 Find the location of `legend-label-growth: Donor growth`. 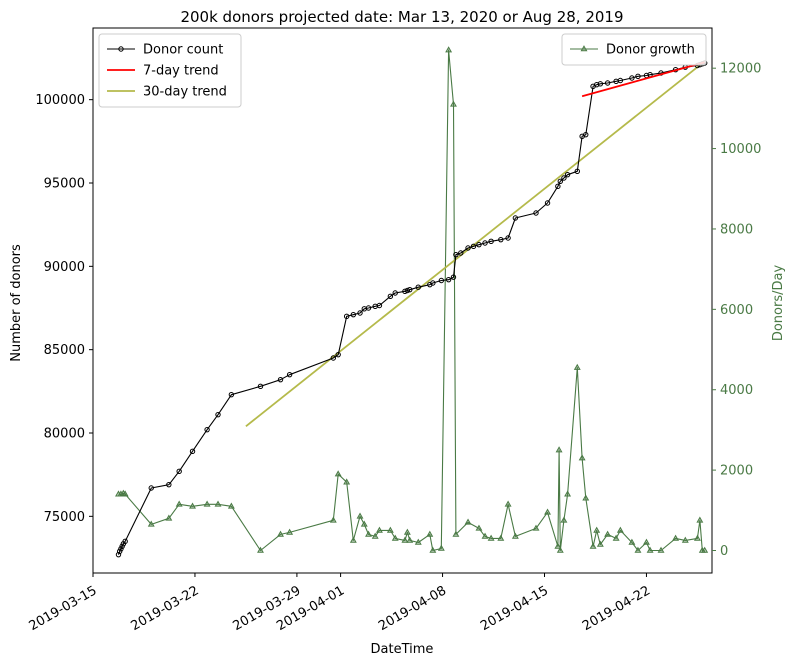

legend-label-growth: Donor growth is located at coordinates (650, 50).